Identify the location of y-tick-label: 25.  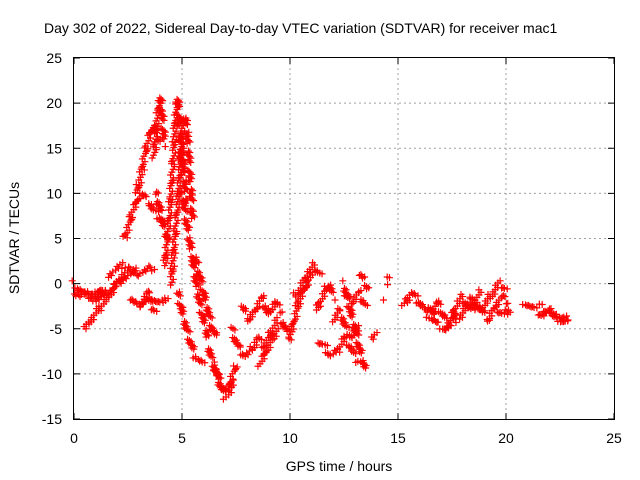
(54, 58).